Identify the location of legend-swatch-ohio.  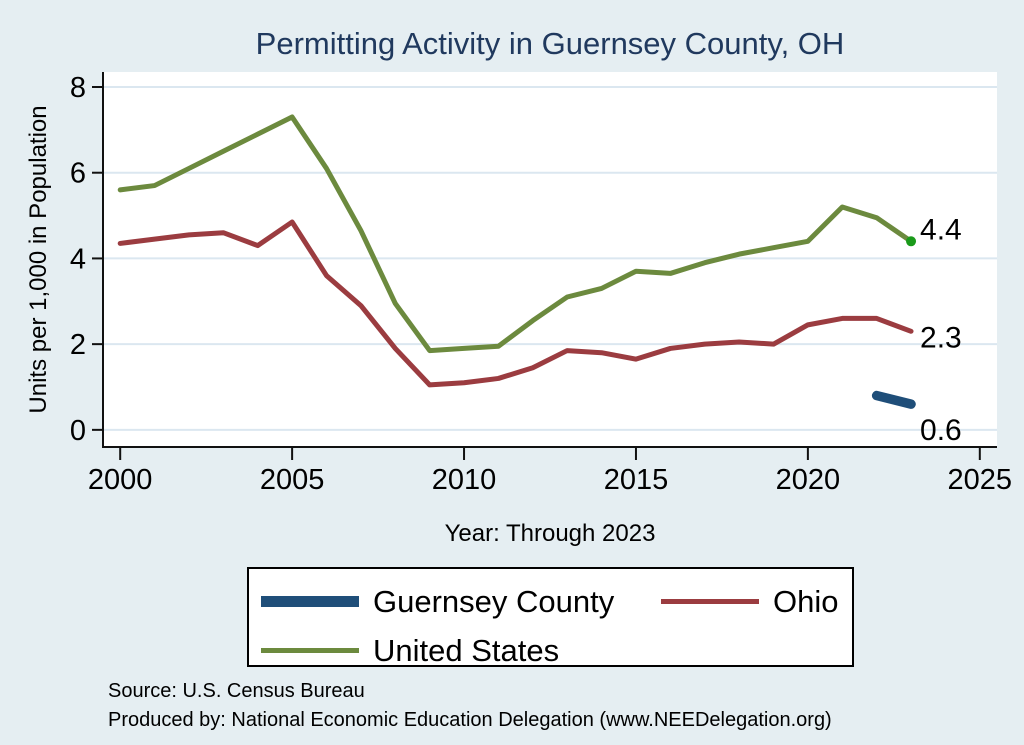
(710, 601).